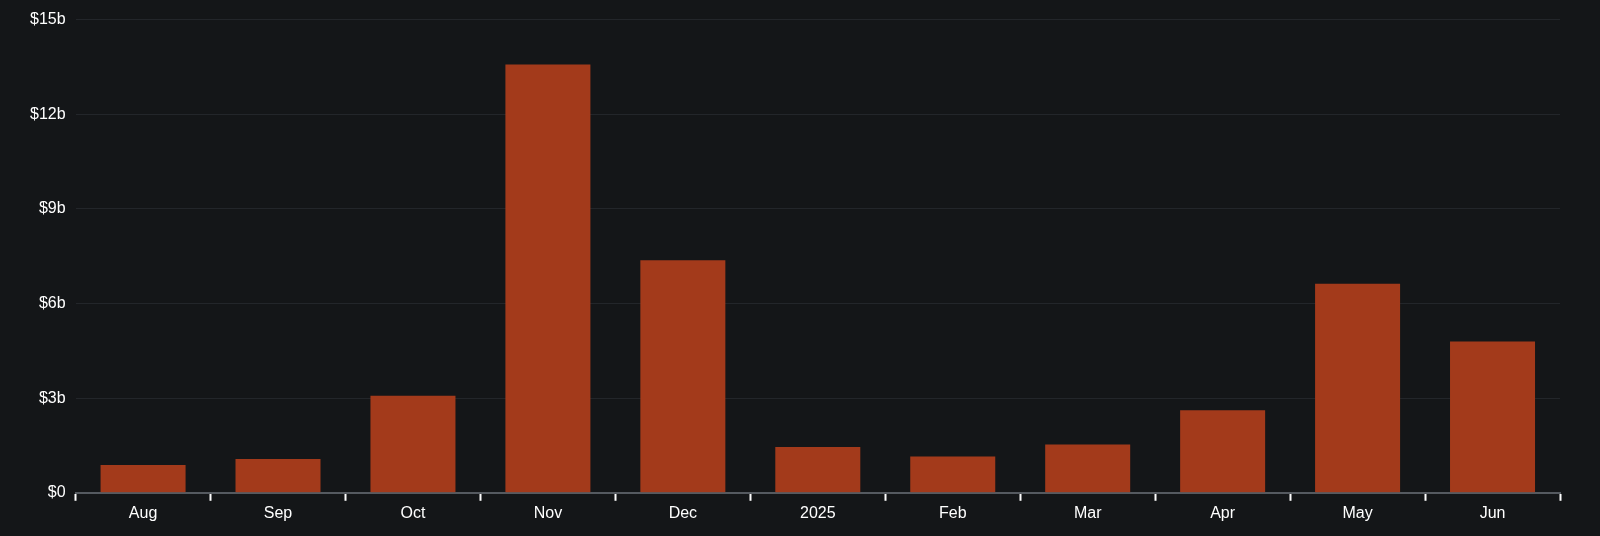 The image size is (1600, 536). What do you see at coordinates (548, 512) in the screenshot?
I see `x-tick-label: Nov` at bounding box center [548, 512].